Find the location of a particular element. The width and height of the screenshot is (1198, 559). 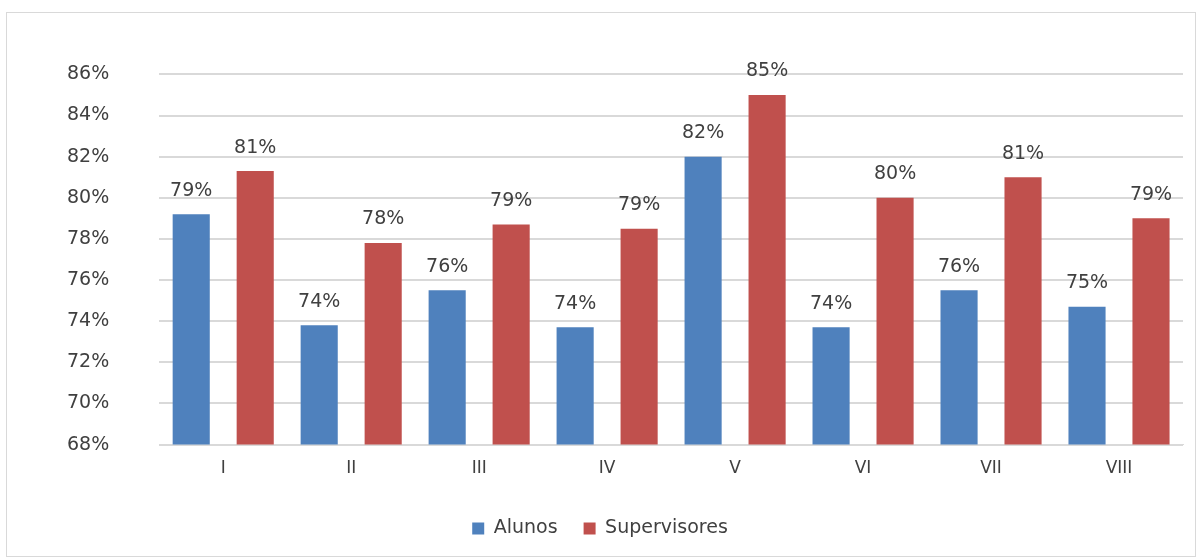

y-tick-label: 82% is located at coordinates (88, 154).